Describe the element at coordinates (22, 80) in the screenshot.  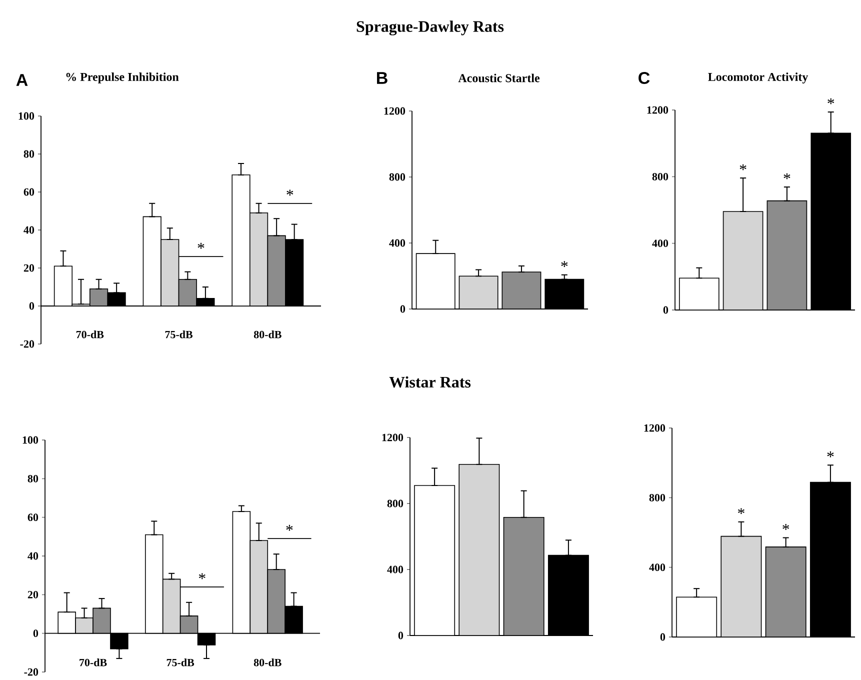
I see `text: A` at that location.